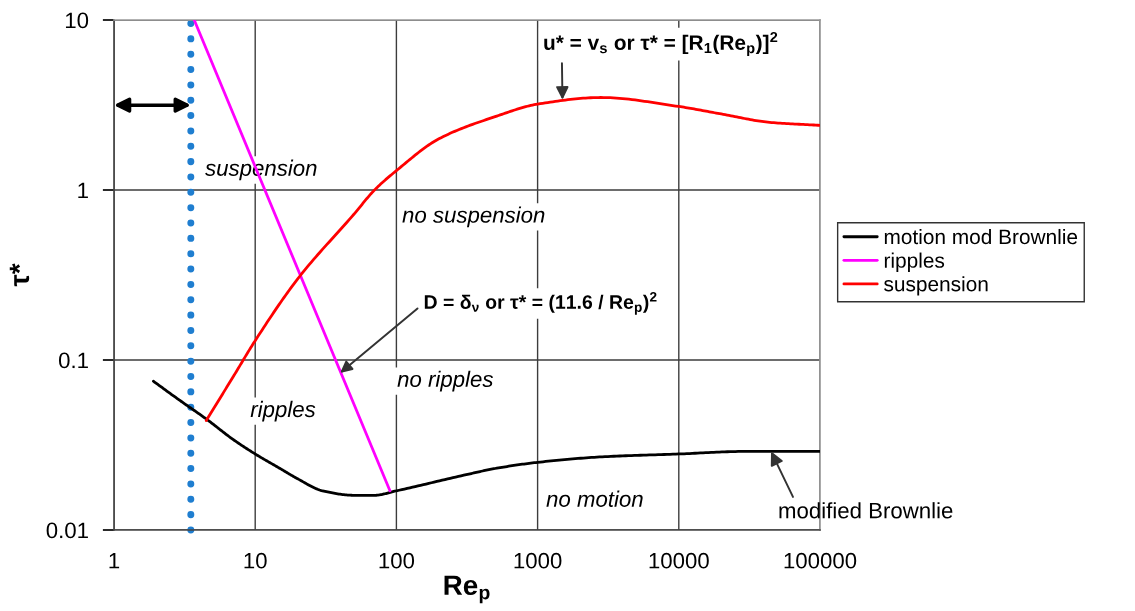 The image size is (1135, 611). Describe the element at coordinates (73, 360) in the screenshot. I see `y-tick-label: 0.1` at that location.